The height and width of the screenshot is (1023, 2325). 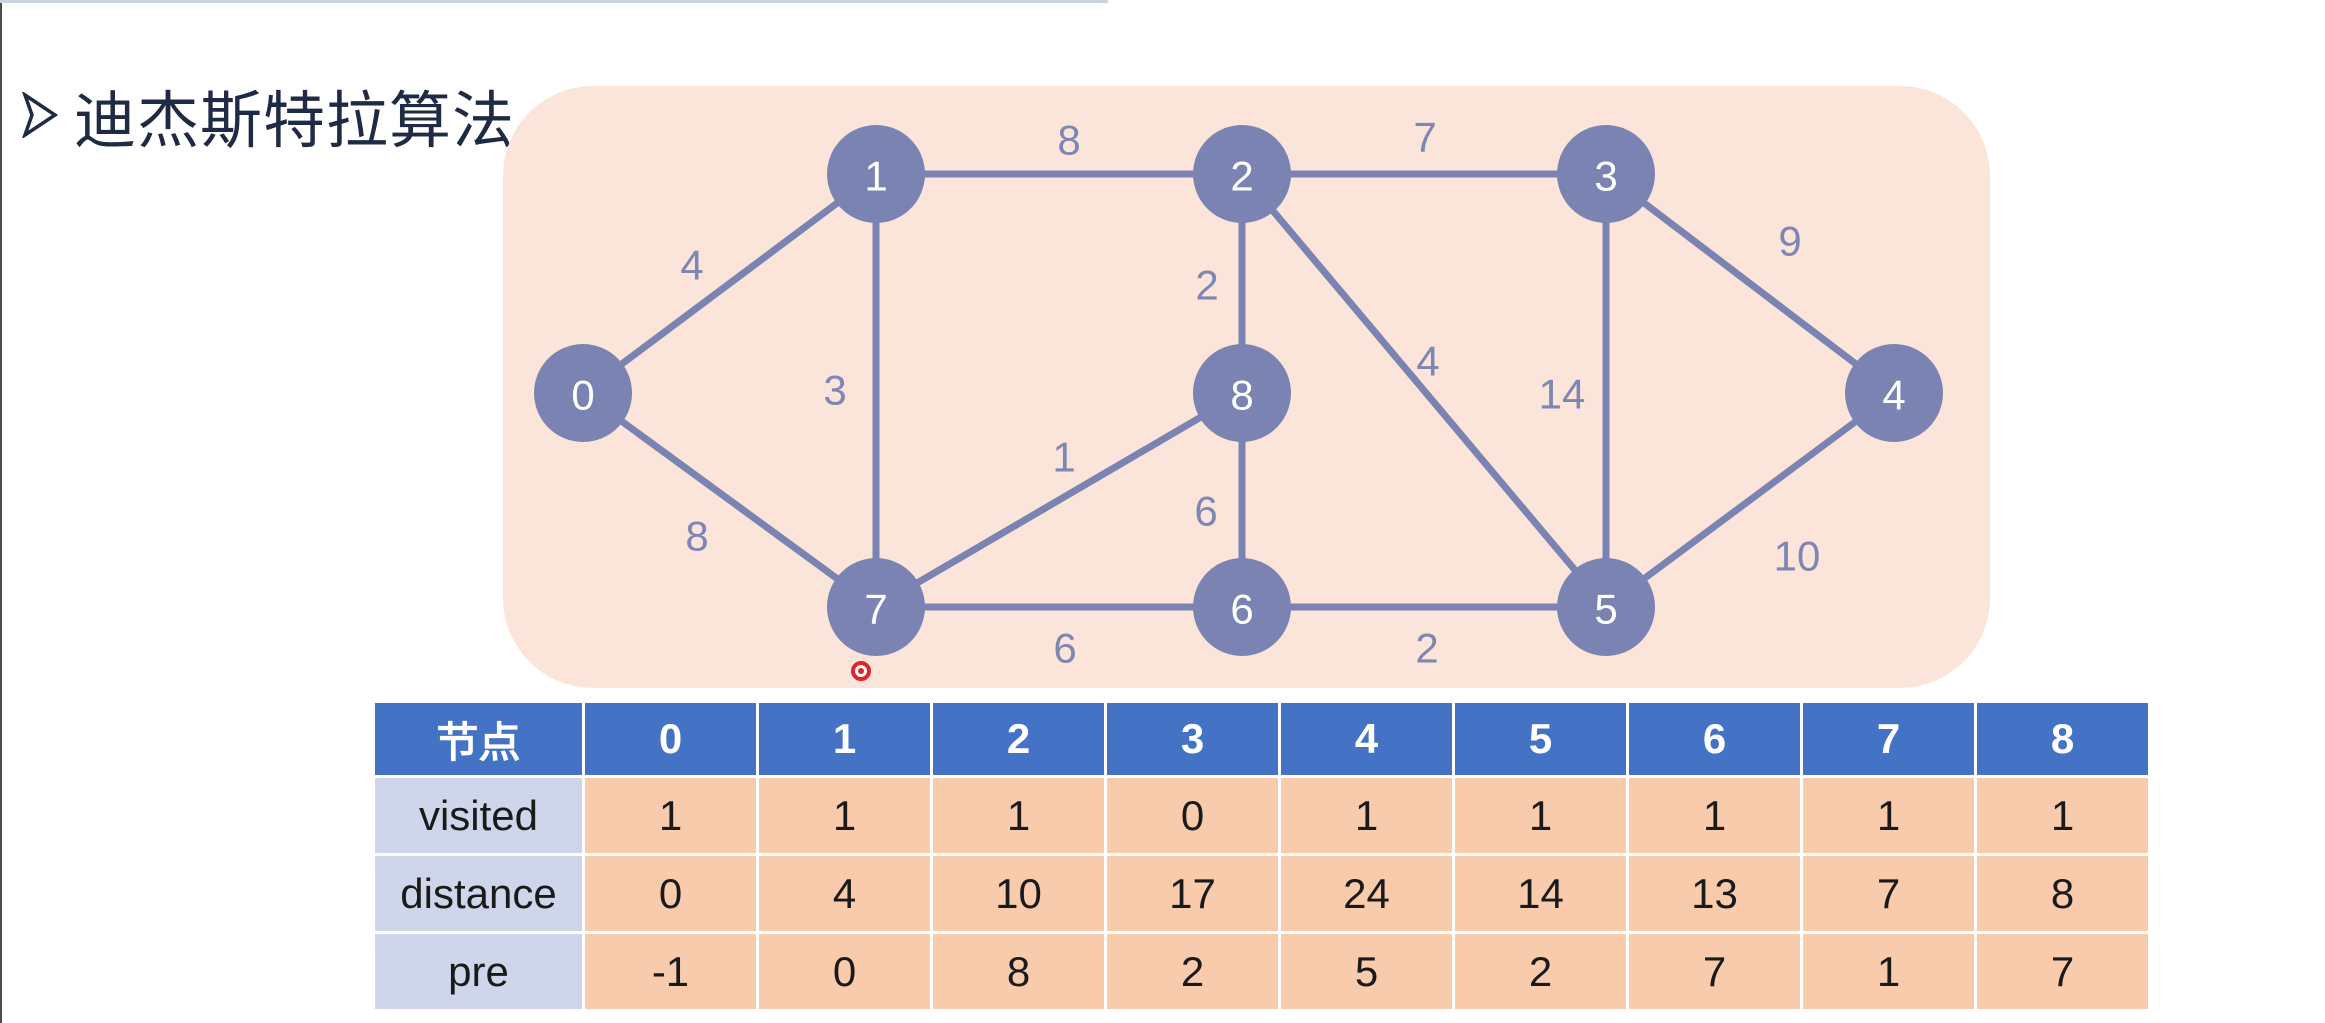 What do you see at coordinates (478, 815) in the screenshot?
I see `row-label: visited` at bounding box center [478, 815].